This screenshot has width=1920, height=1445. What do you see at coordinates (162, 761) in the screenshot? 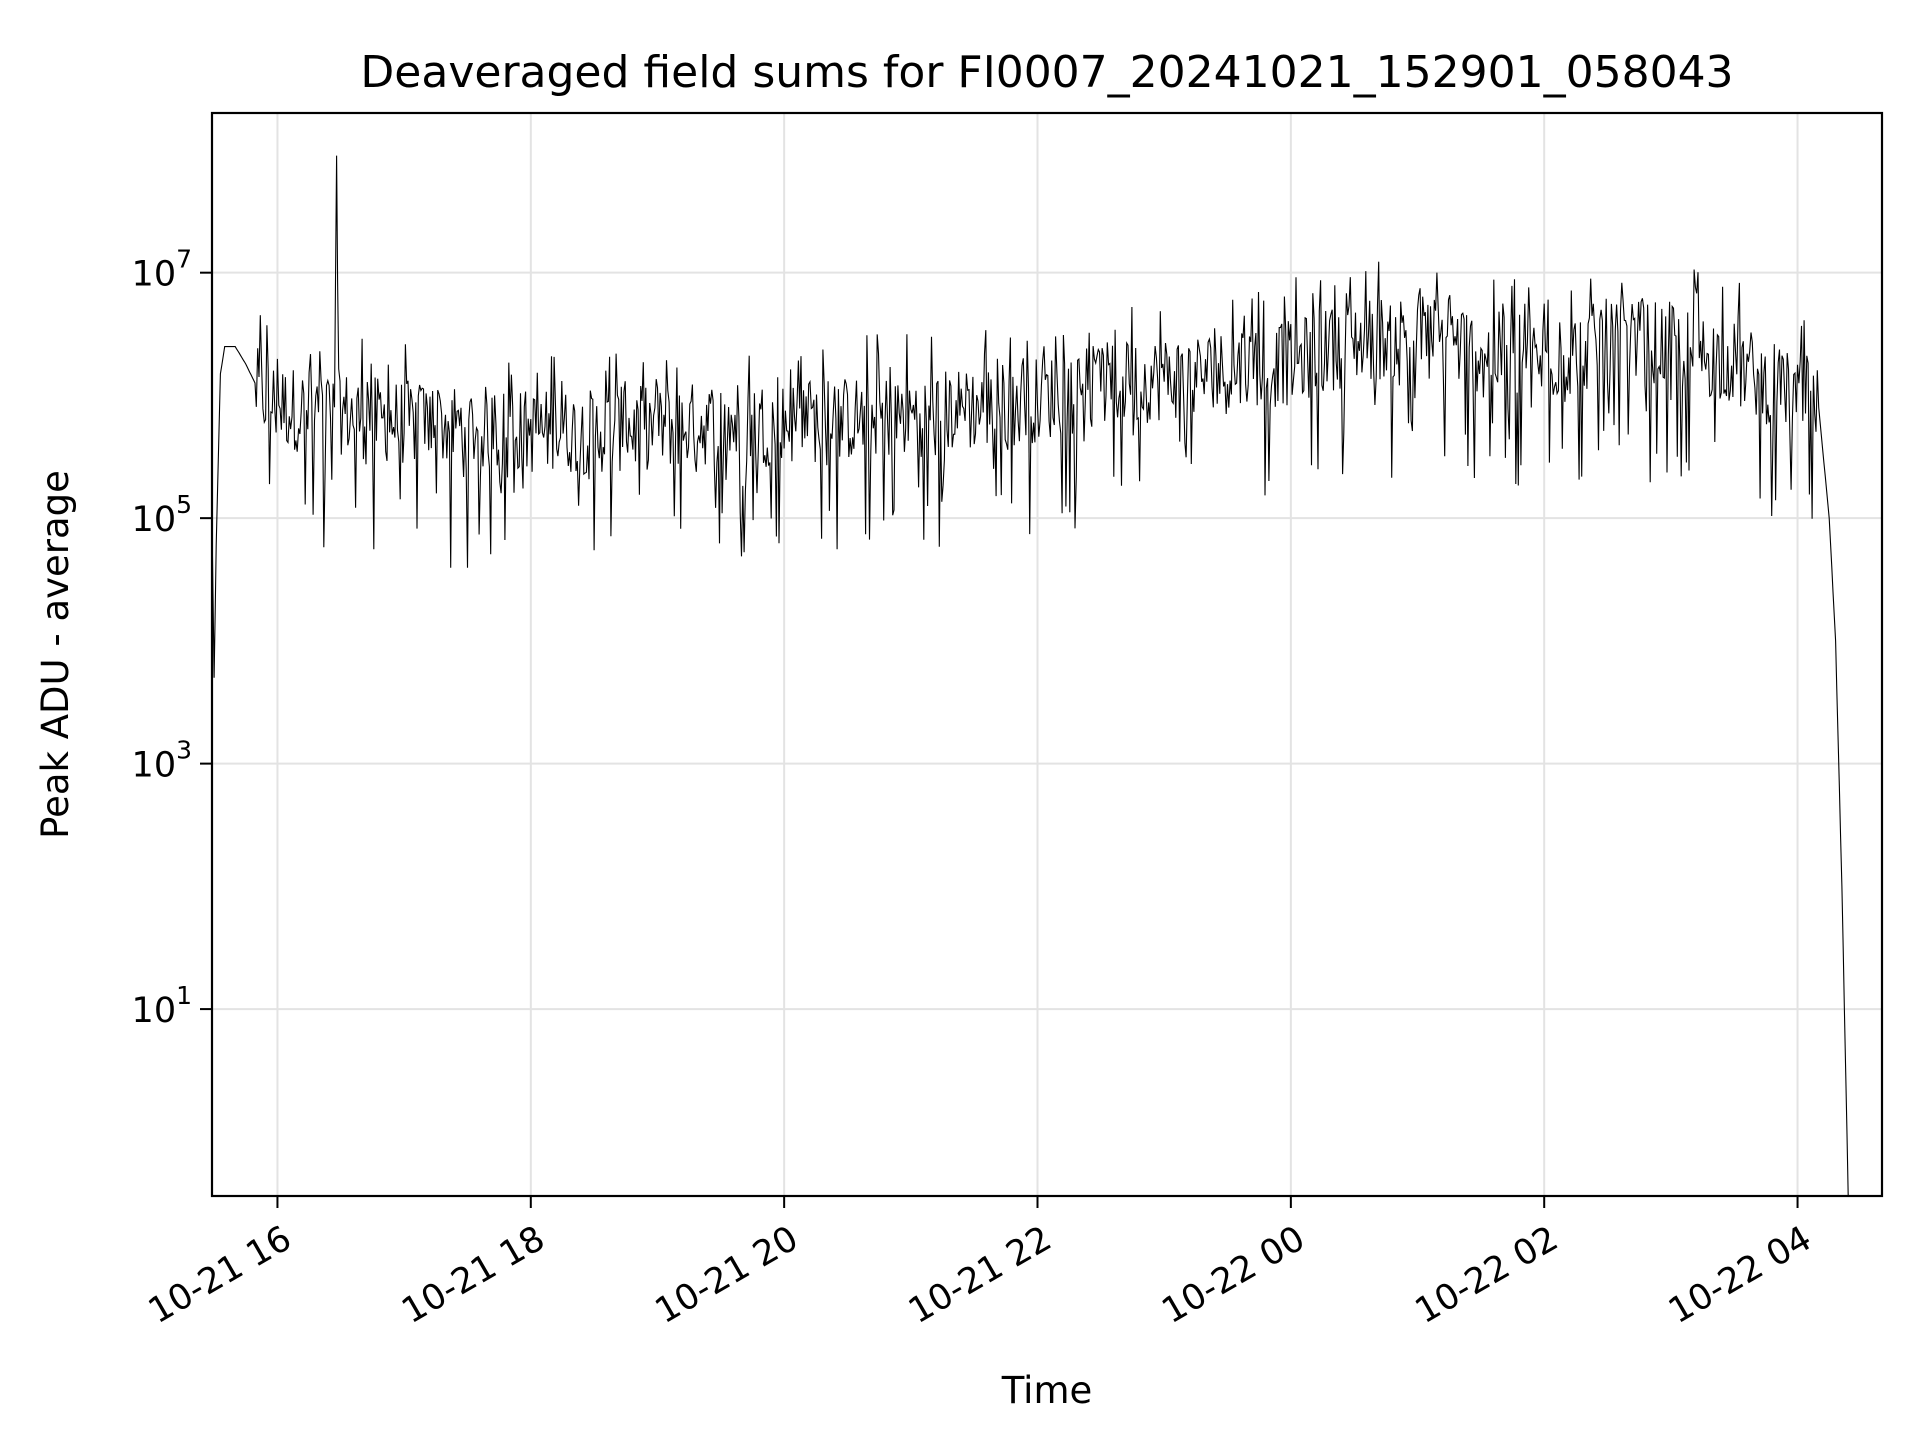
I see `y-tick-label: 10³` at bounding box center [162, 761].